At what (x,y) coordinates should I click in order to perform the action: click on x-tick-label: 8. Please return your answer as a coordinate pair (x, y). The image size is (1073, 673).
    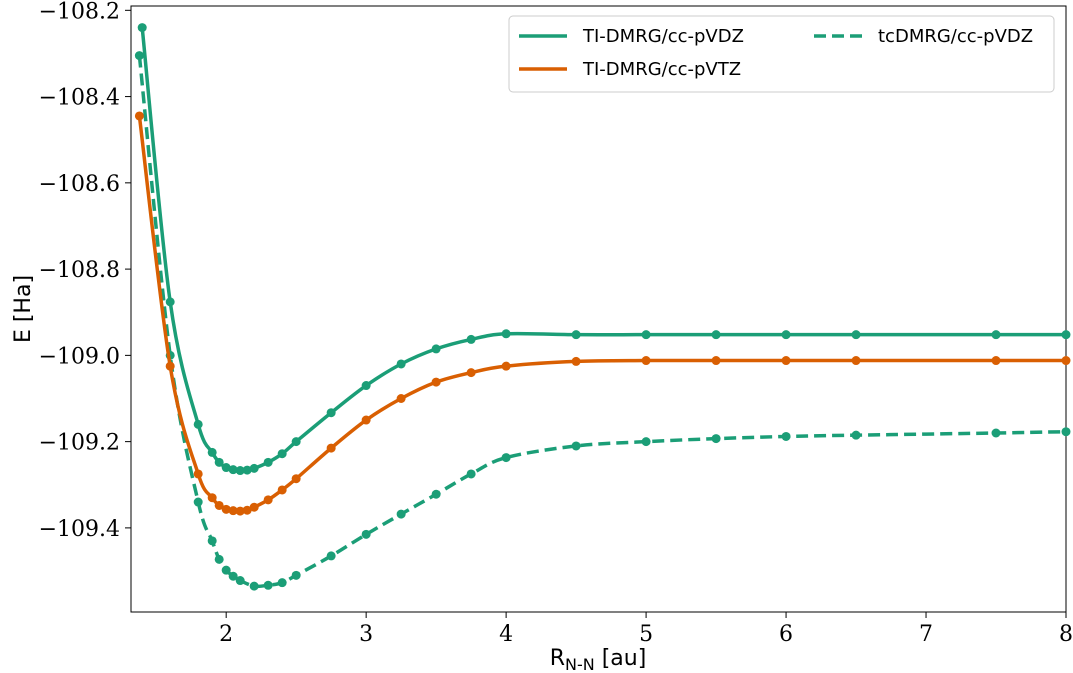
    Looking at the image, I should click on (1066, 634).